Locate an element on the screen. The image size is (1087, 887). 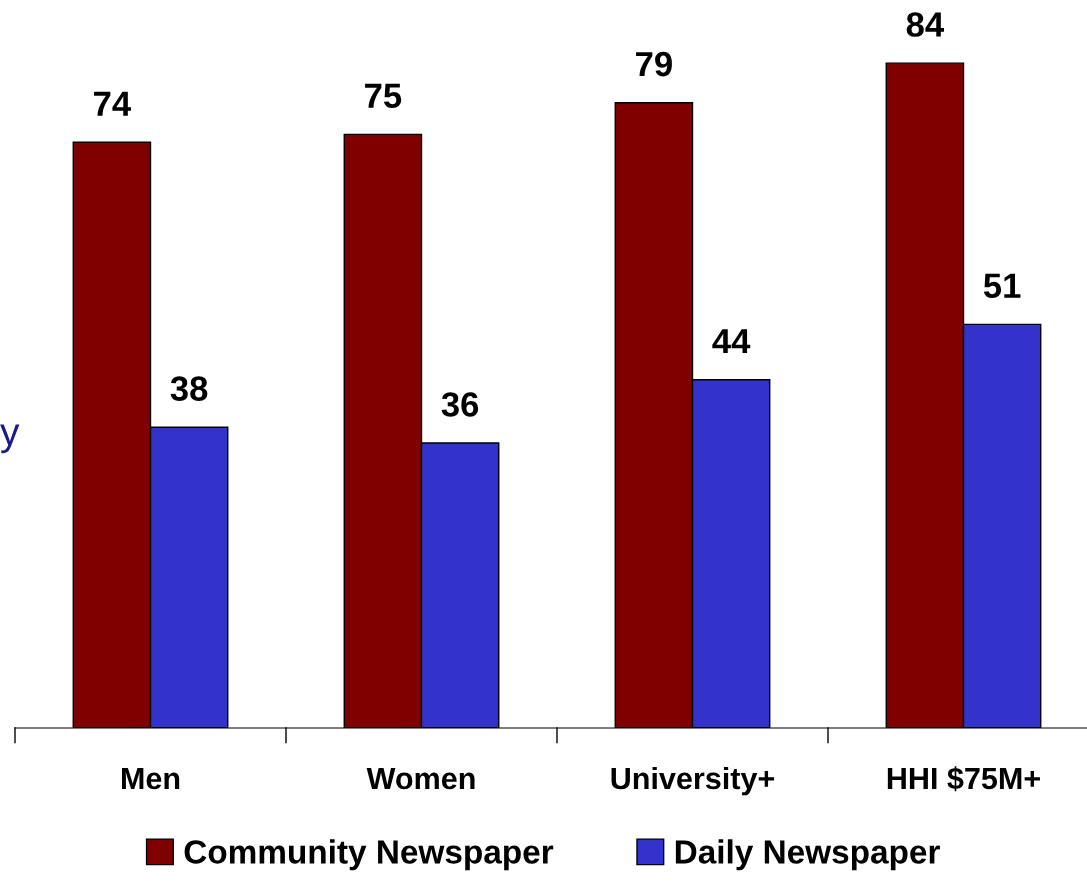
x-tick-label: HHI $75M+ is located at coordinates (963, 779).